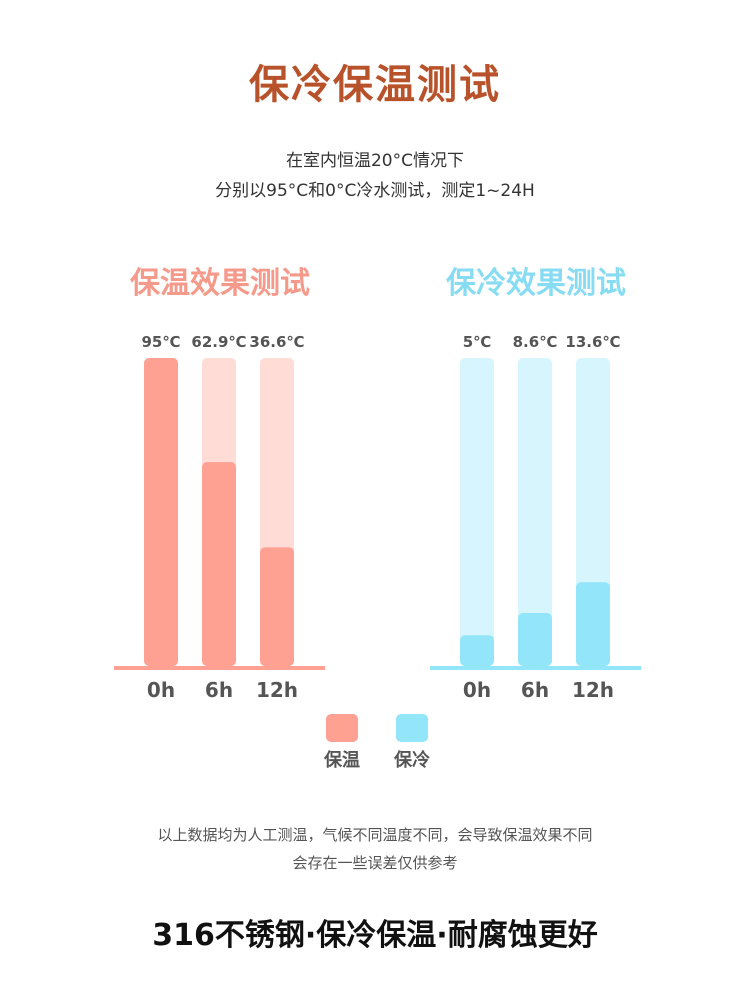 Image resolution: width=750 pixels, height=1000 pixels. What do you see at coordinates (535, 342) in the screenshot?
I see `cold-value-label: 8.6℃` at bounding box center [535, 342].